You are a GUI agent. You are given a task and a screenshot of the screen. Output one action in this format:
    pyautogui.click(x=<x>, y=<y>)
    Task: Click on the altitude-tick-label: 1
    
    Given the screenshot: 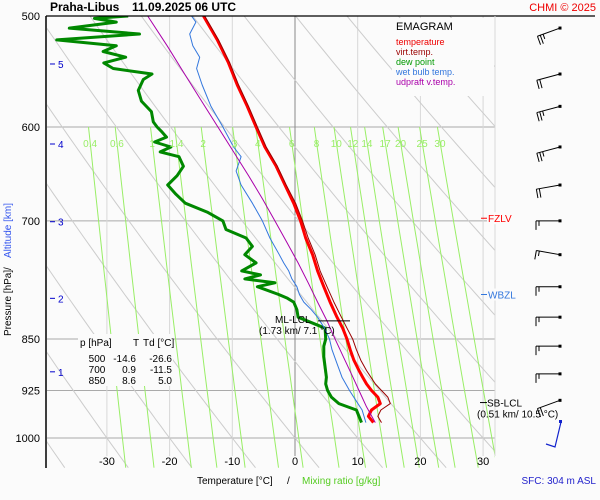 What is the action you would take?
    pyautogui.click(x=61, y=373)
    